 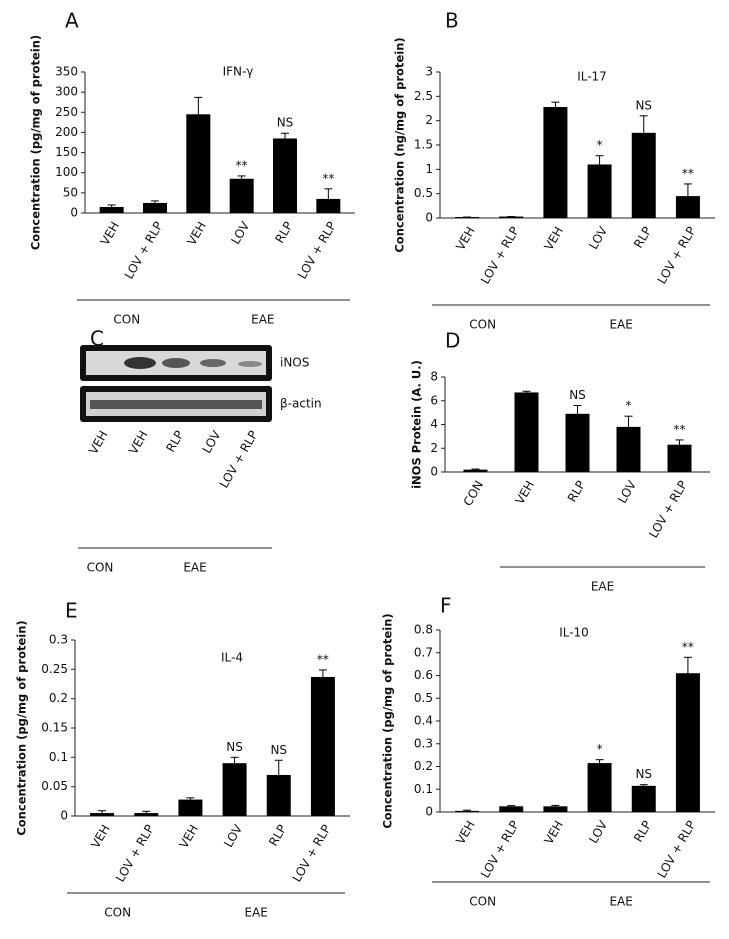 What do you see at coordinates (452, 21) in the screenshot?
I see `panel-letter: B` at bounding box center [452, 21].